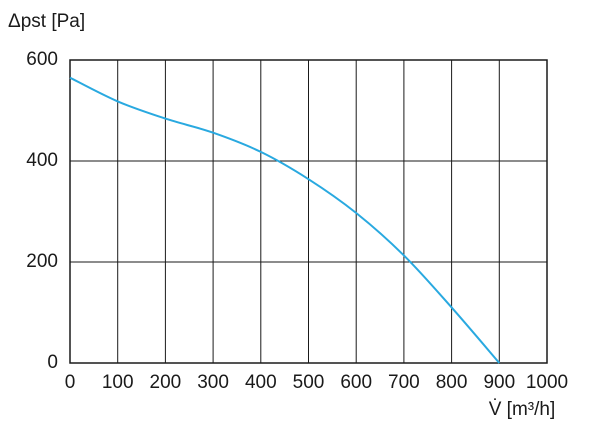  Describe the element at coordinates (213, 382) in the screenshot. I see `x-tick-label: 300` at that location.